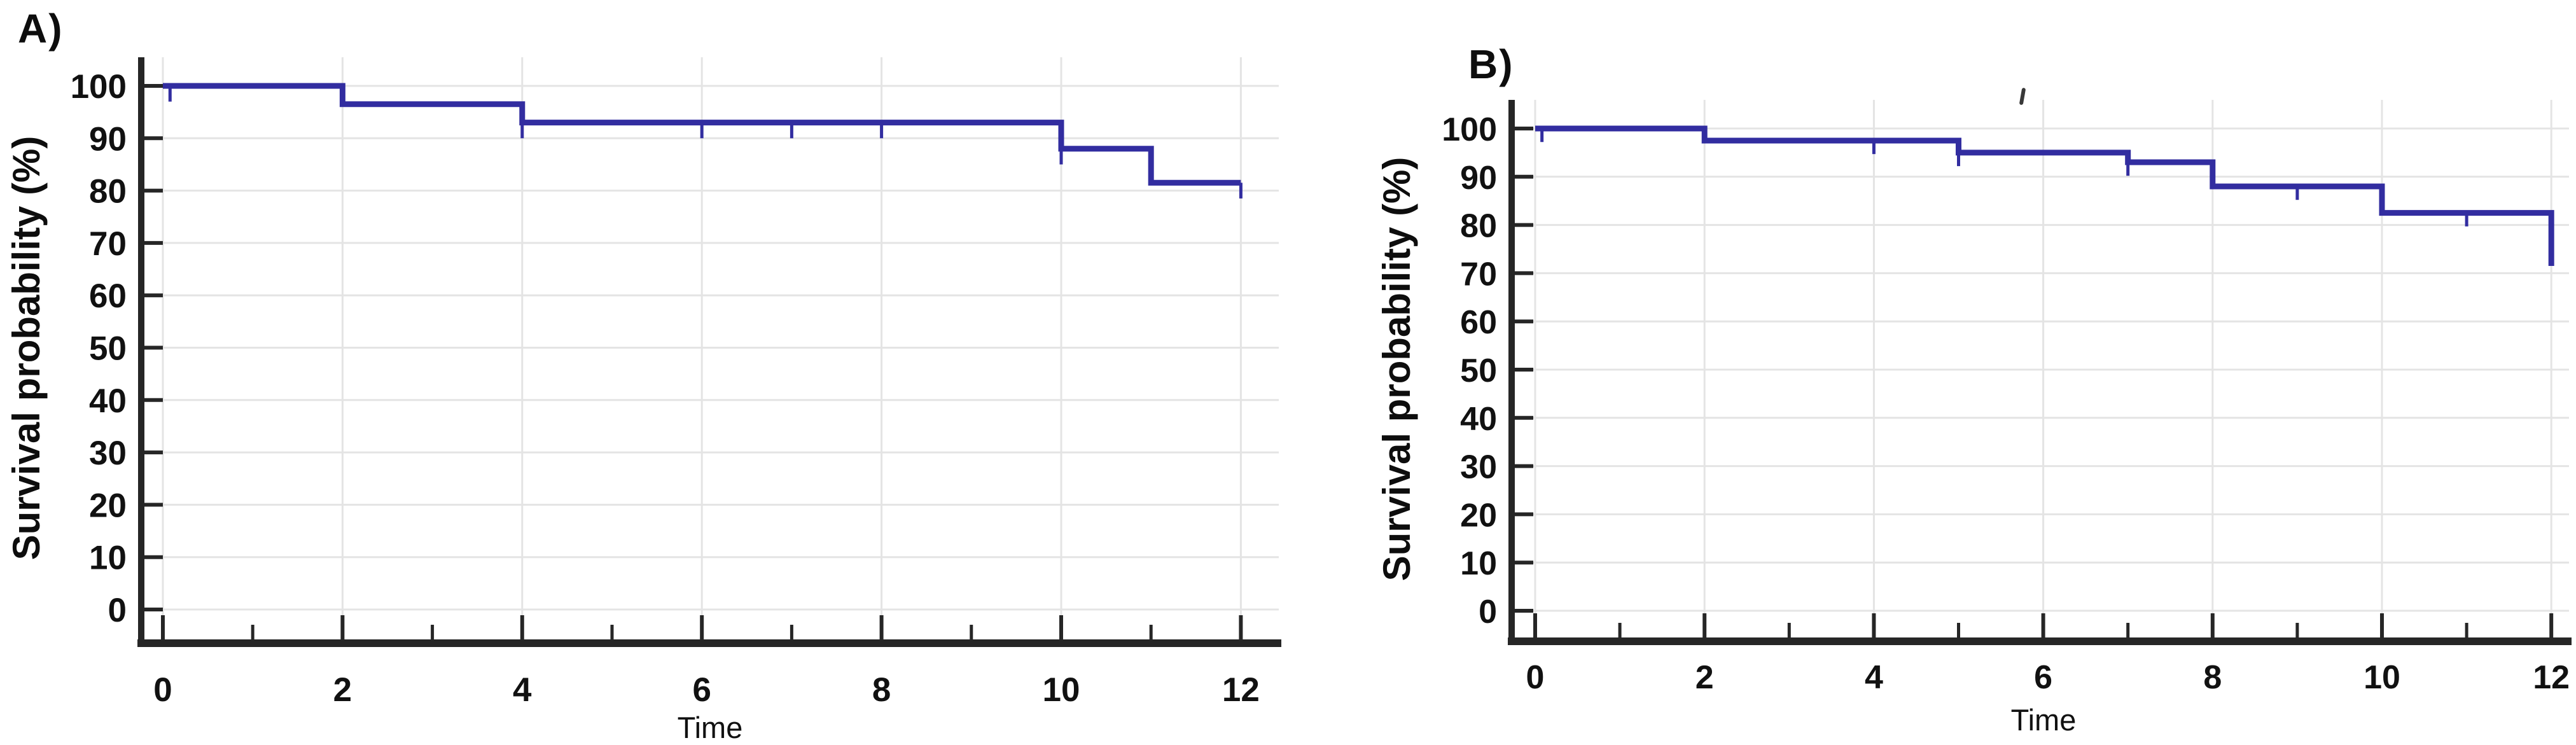 The image size is (2576, 745). Describe the element at coordinates (1491, 64) in the screenshot. I see `panel-b-label: B)` at that location.